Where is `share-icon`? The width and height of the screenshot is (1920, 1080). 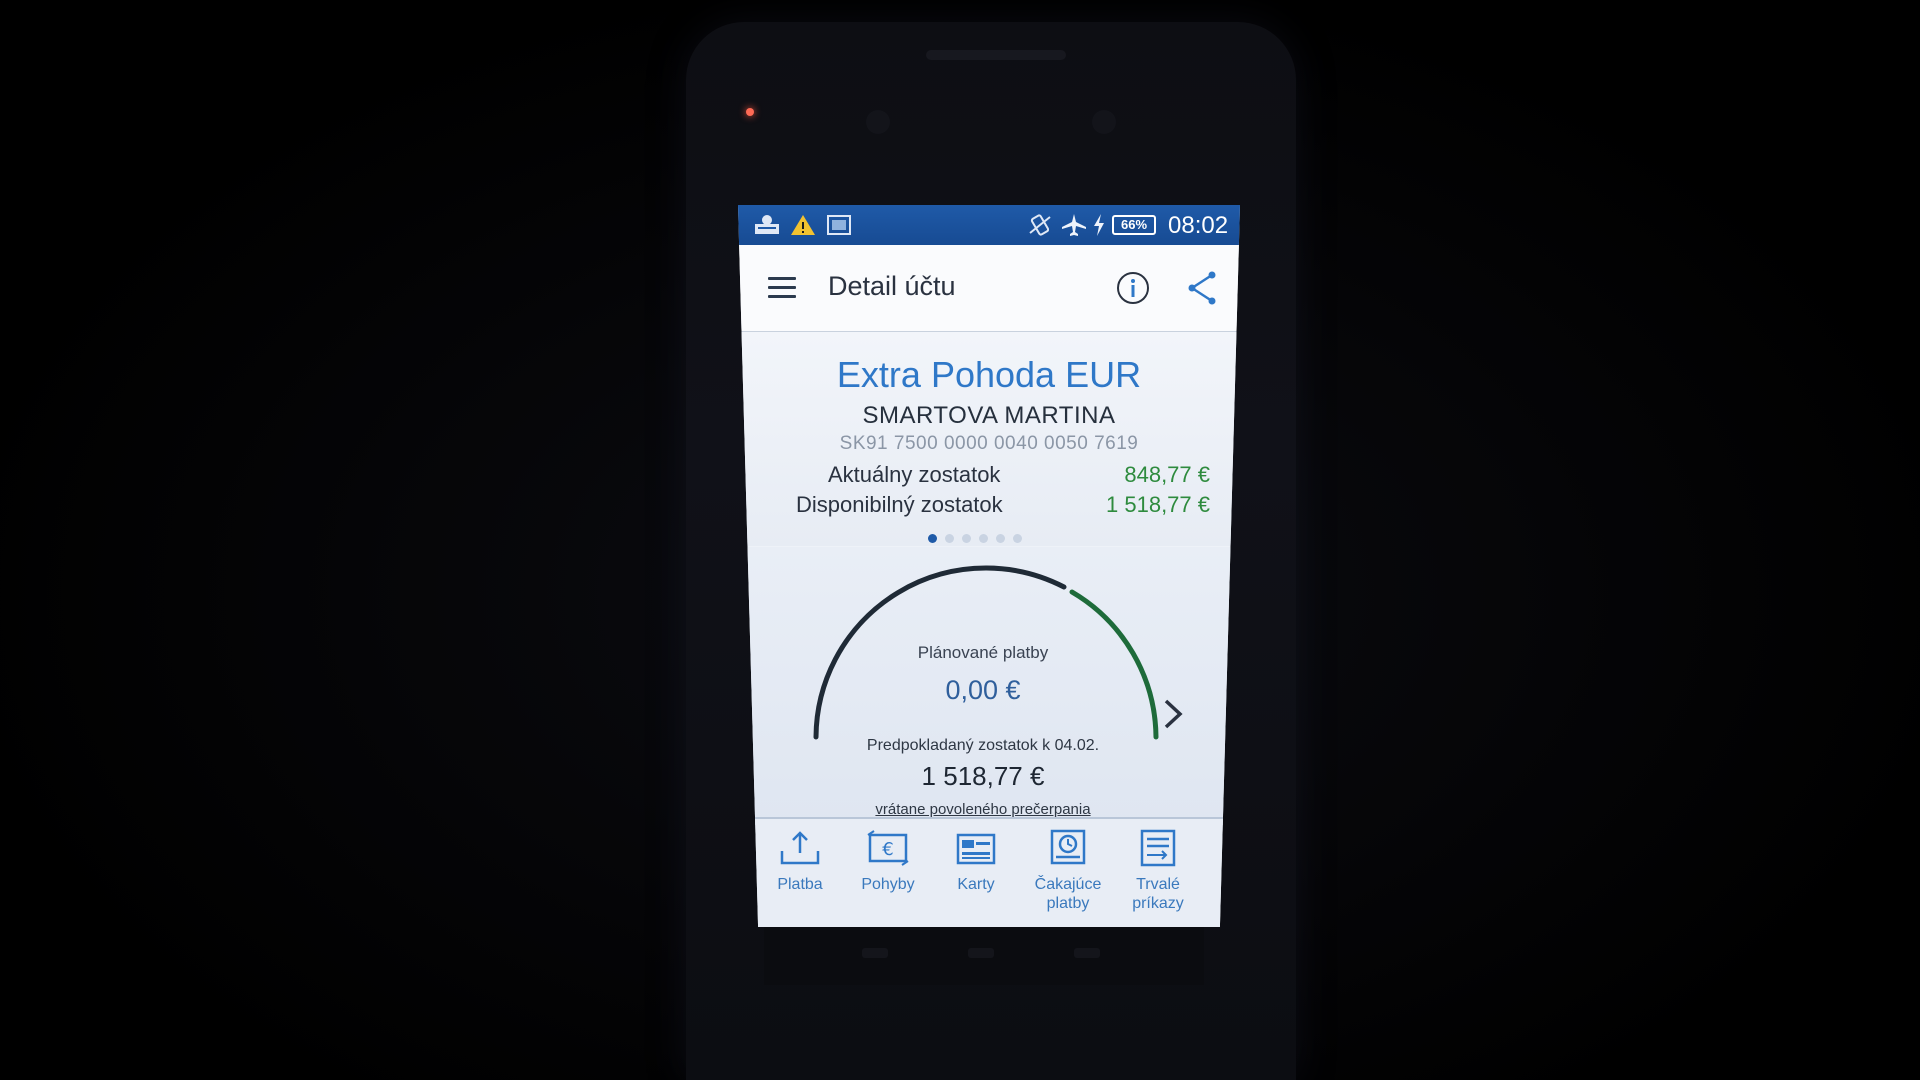 share-icon is located at coordinates (1202, 288).